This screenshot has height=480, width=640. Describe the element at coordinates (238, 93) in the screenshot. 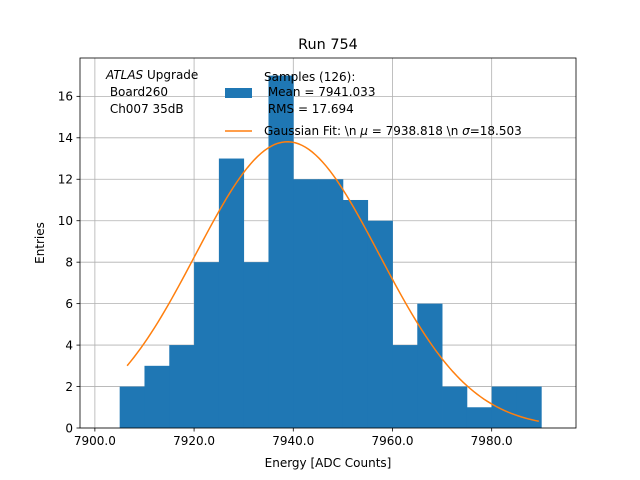

I see `legend-samples-patch` at that location.